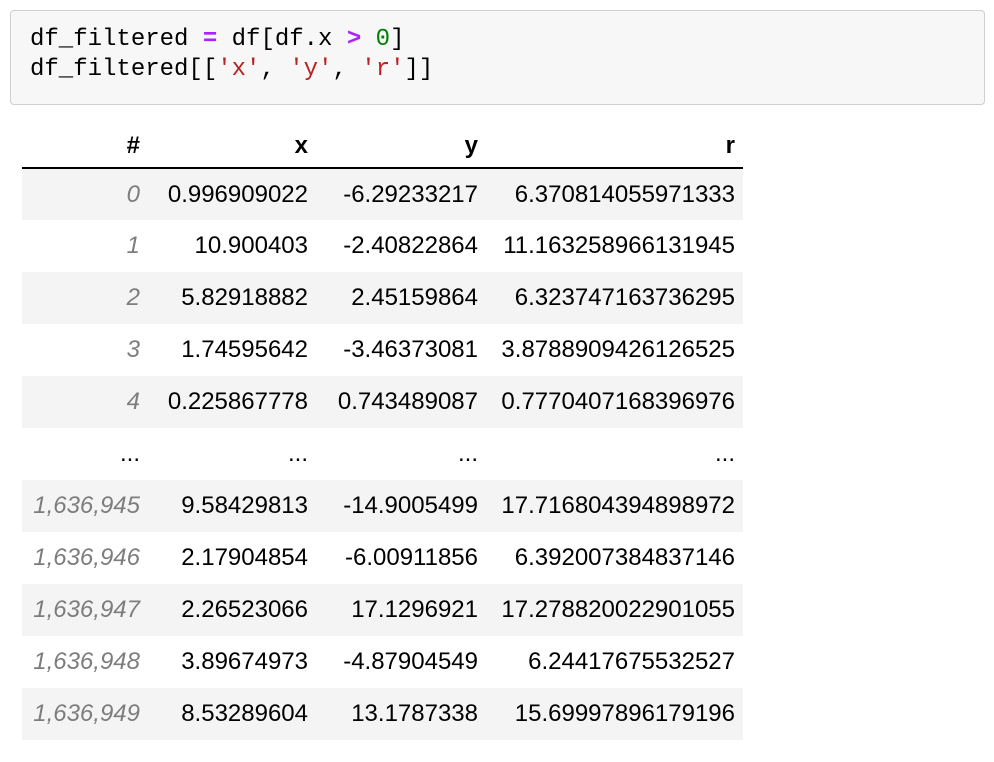 The width and height of the screenshot is (994, 762). What do you see at coordinates (244, 609) in the screenshot?
I see `value-cell: 2.26523066` at bounding box center [244, 609].